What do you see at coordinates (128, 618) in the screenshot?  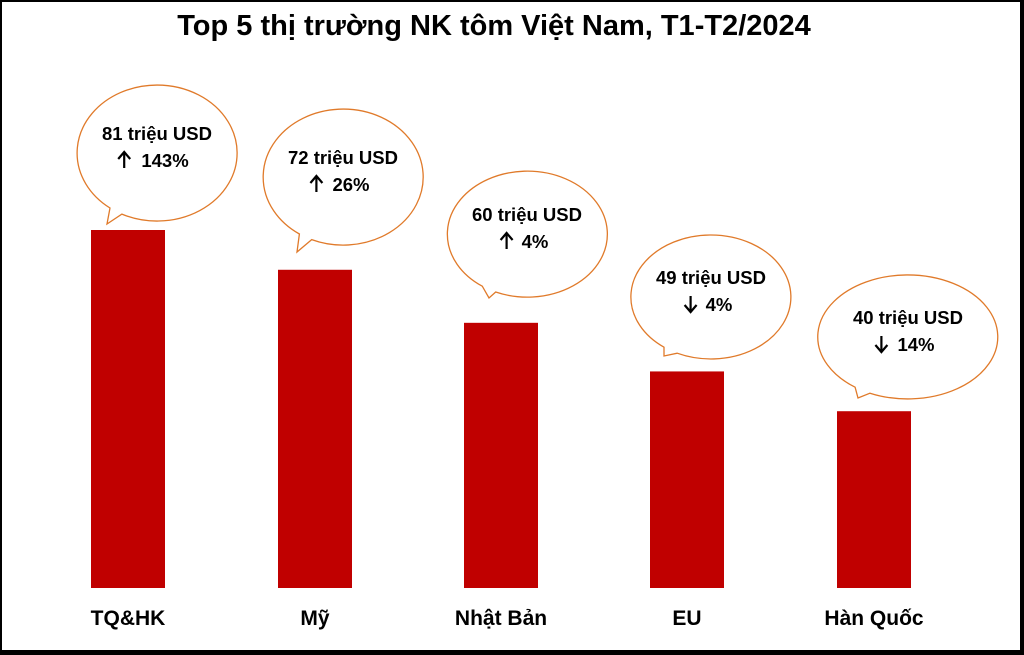 I see `category-label-tq-hk: TQ&HK` at bounding box center [128, 618].